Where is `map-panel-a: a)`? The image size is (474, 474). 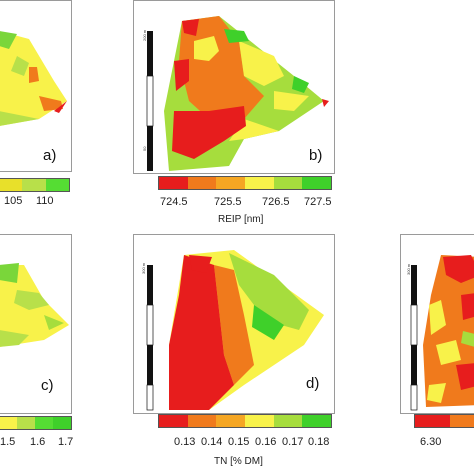 map-panel-a: a) is located at coordinates (36, 86).